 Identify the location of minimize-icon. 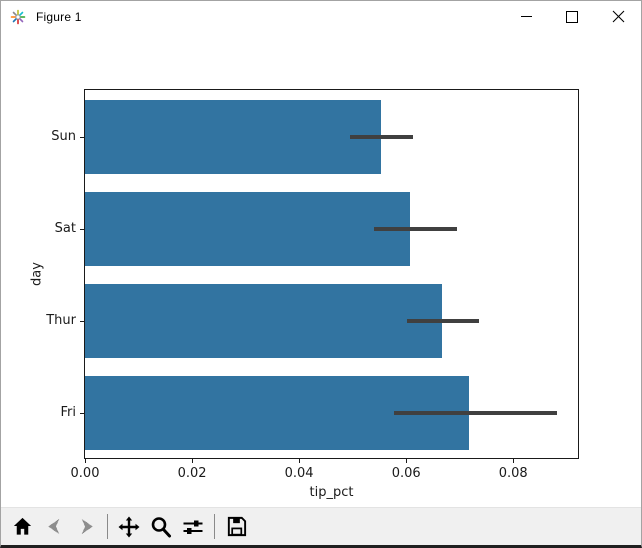
(526, 16).